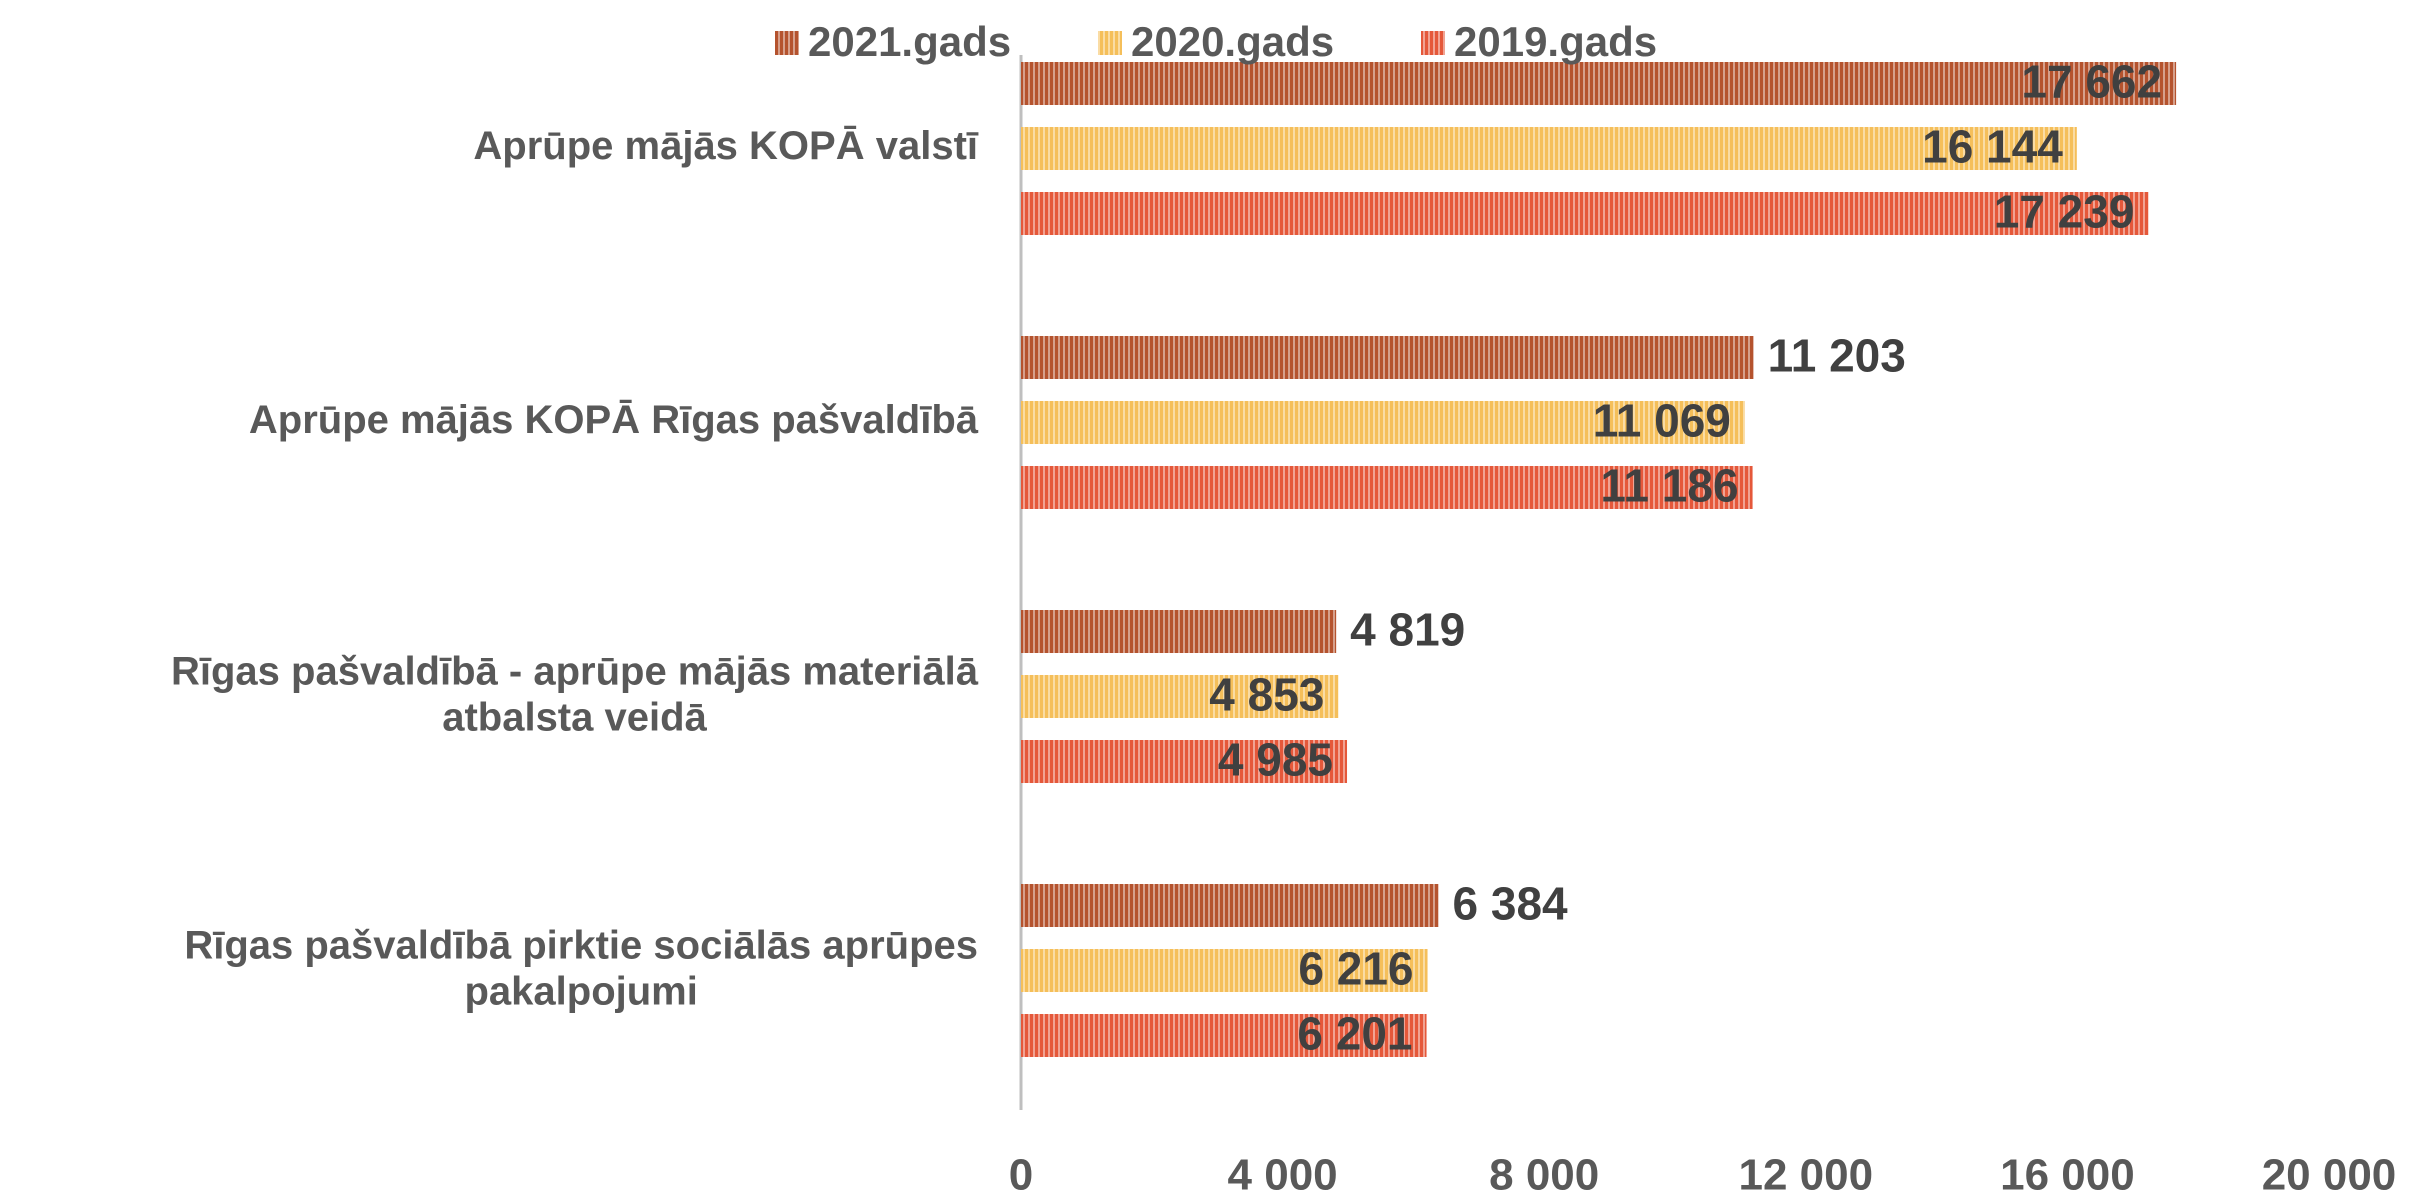 This screenshot has height=1196, width=2415. I want to click on x-tick-label: 8 000, so click(1544, 1173).